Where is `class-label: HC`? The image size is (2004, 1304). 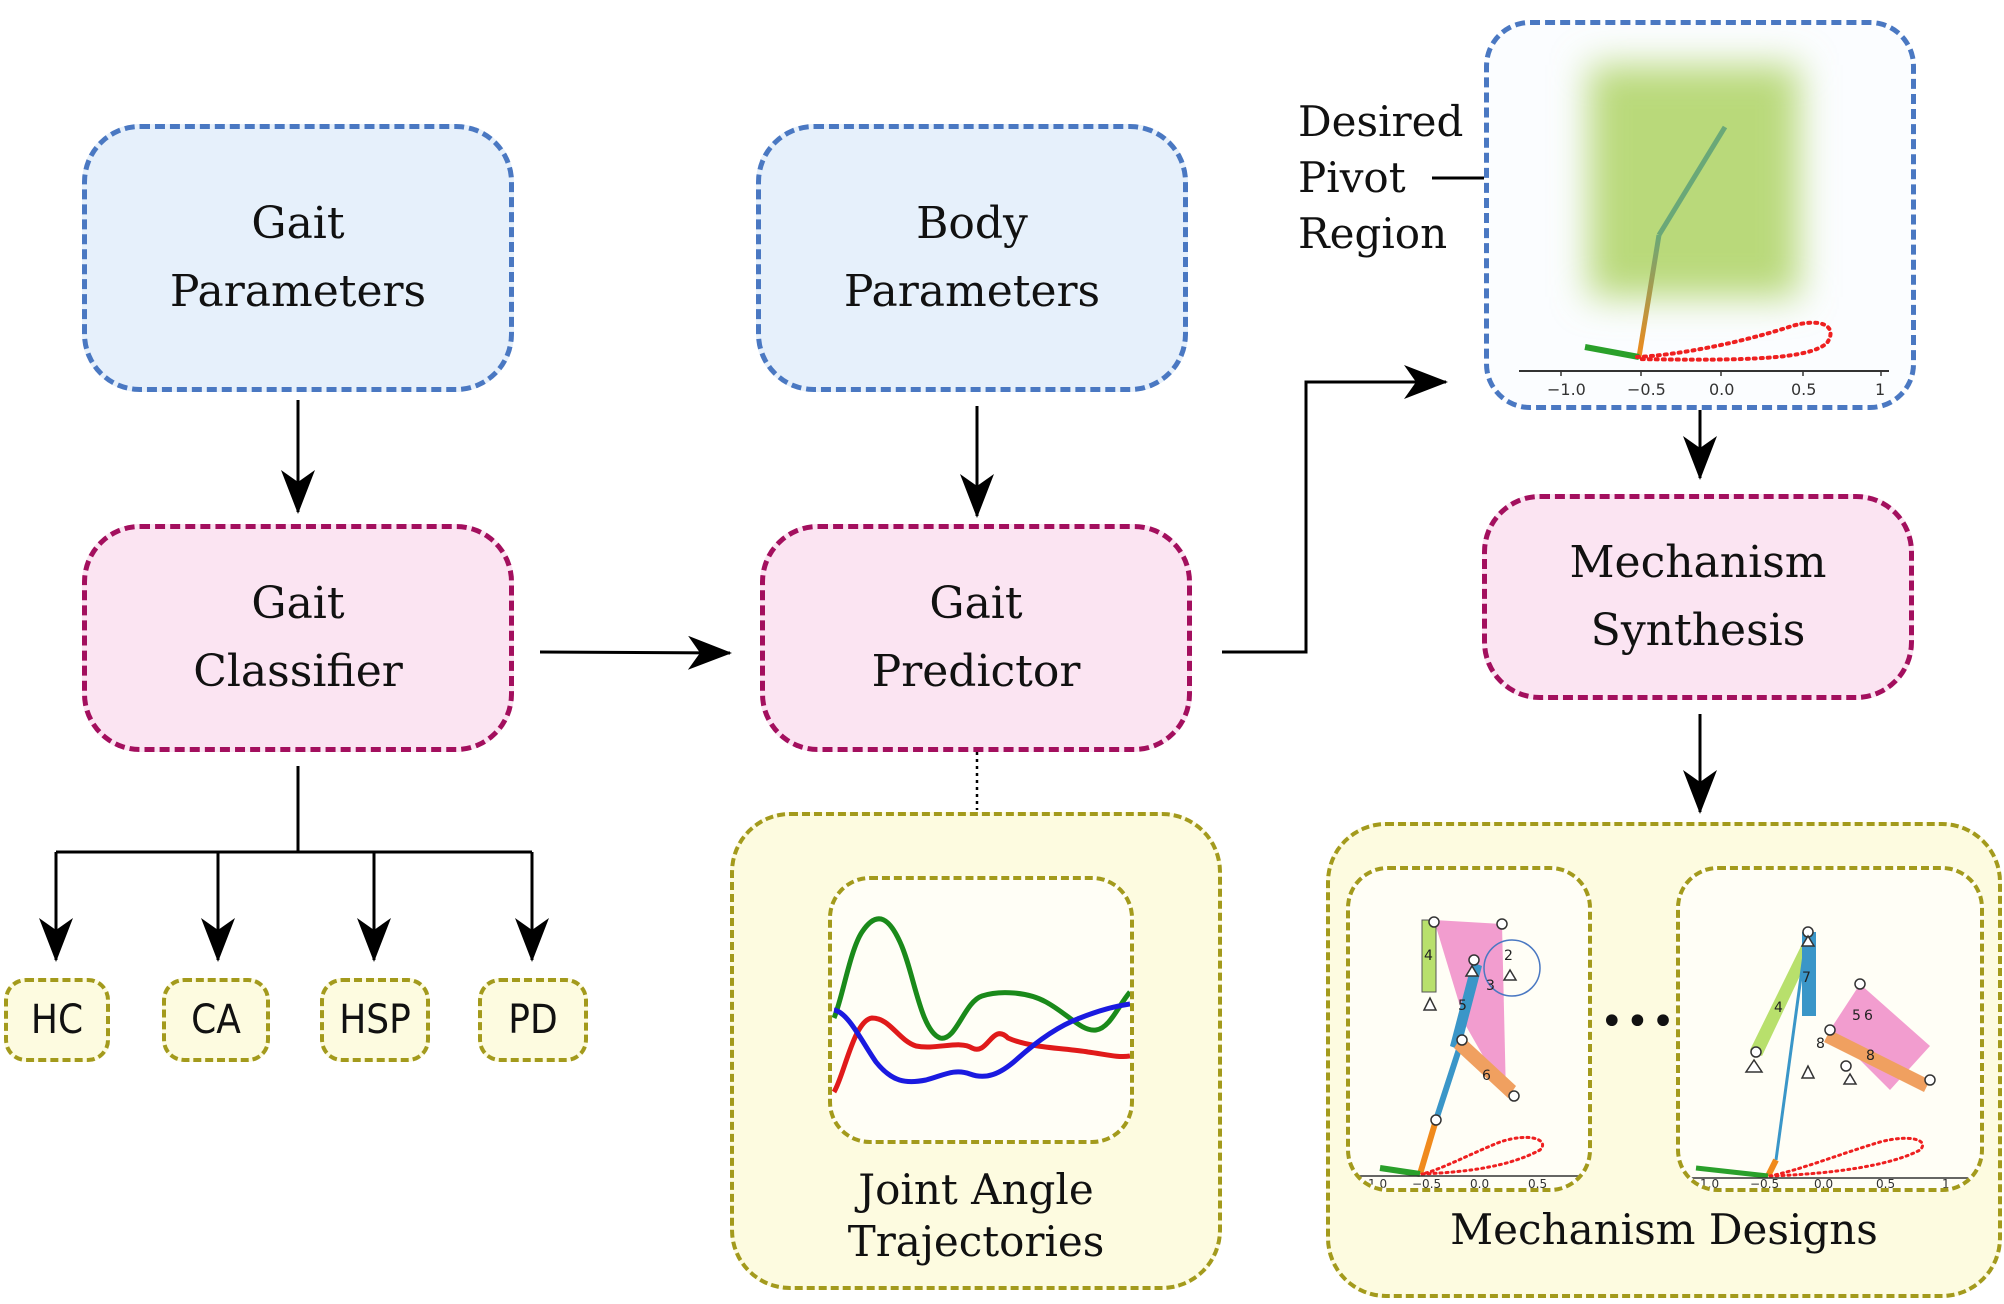 class-label: HC is located at coordinates (57, 1020).